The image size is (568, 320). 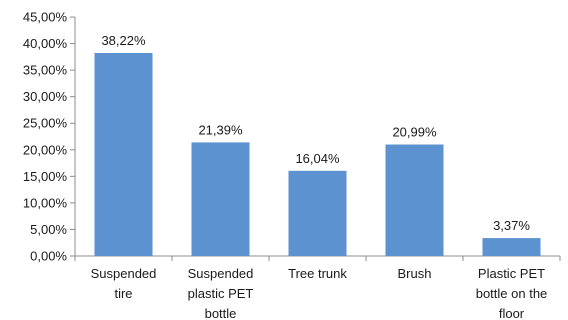 I want to click on data-label: 38,22%, so click(x=123, y=40).